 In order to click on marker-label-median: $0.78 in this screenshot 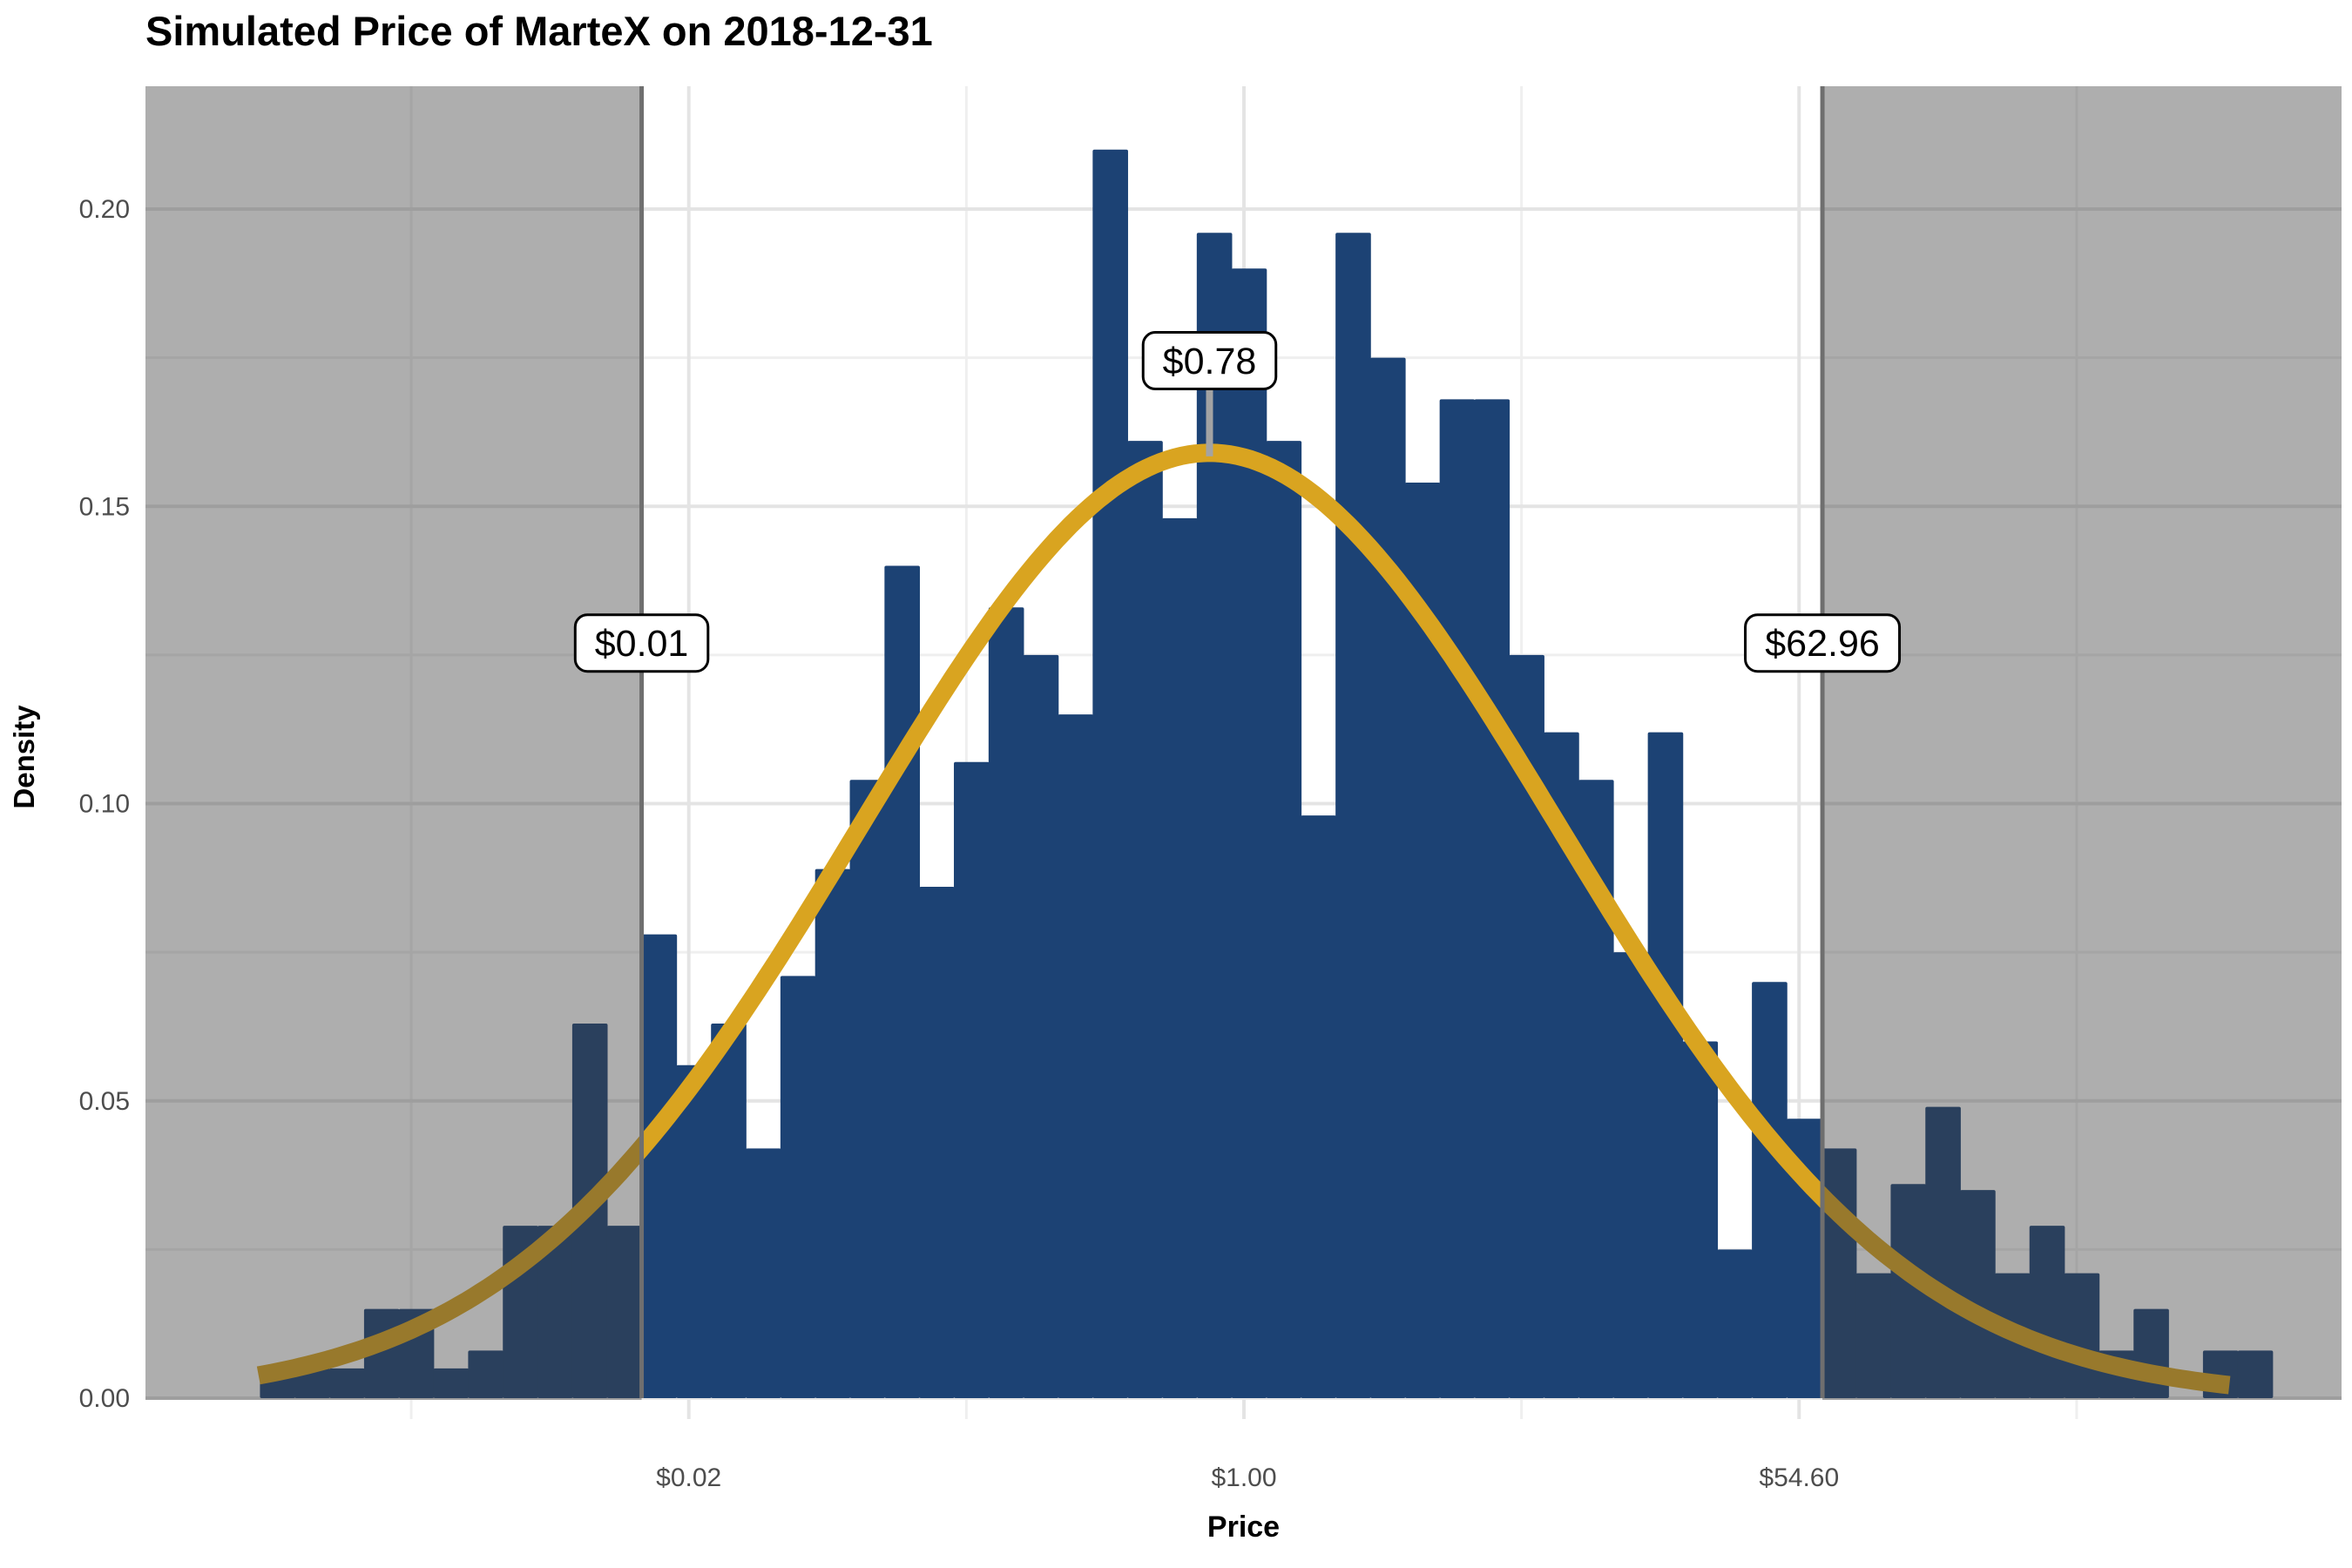, I will do `click(1210, 361)`.